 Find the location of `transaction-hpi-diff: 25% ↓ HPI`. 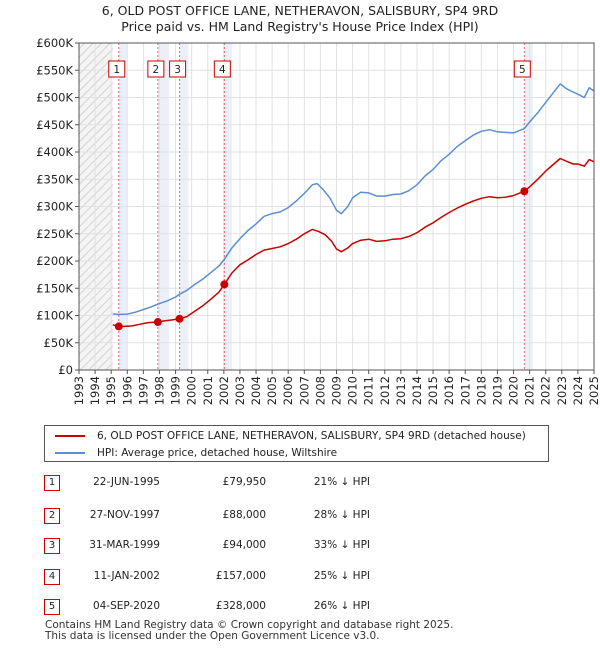

transaction-hpi-diff: 25% ↓ HPI is located at coordinates (341, 576).